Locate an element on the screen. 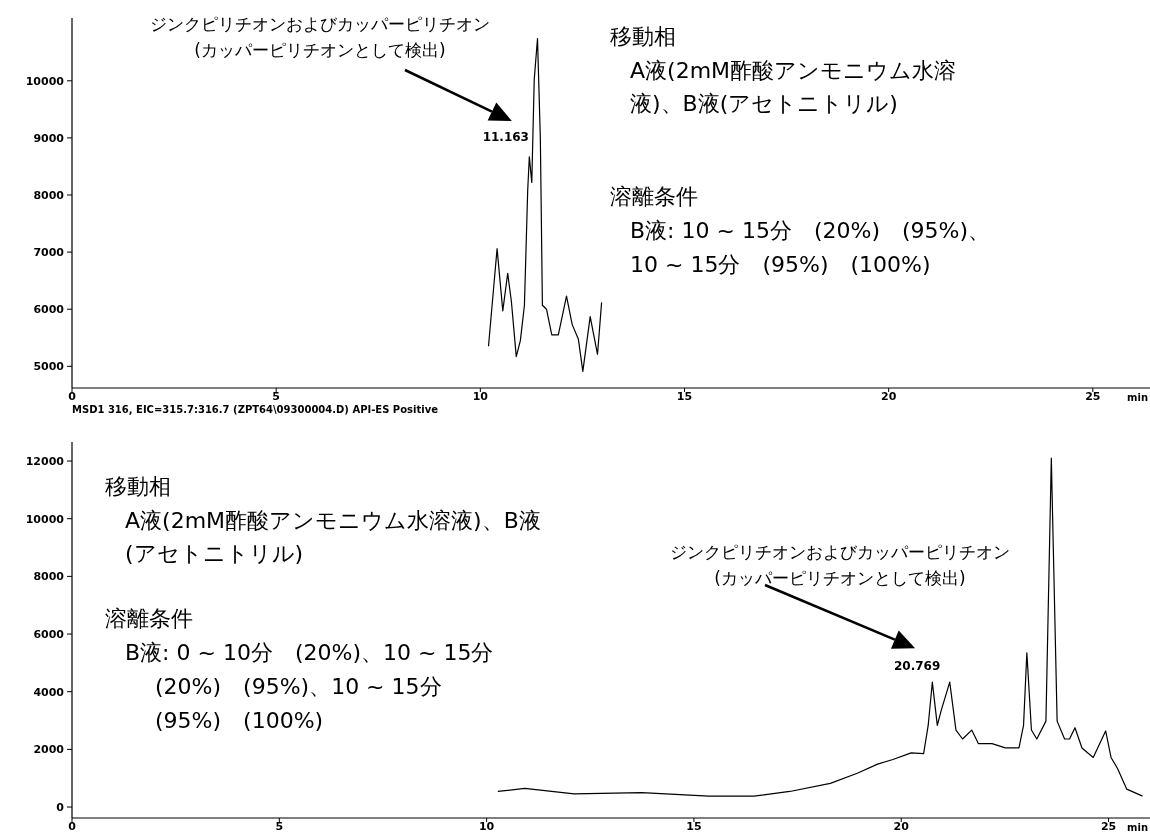  annotation: 10 ~ 15分 (95%) (100%) is located at coordinates (781, 265).